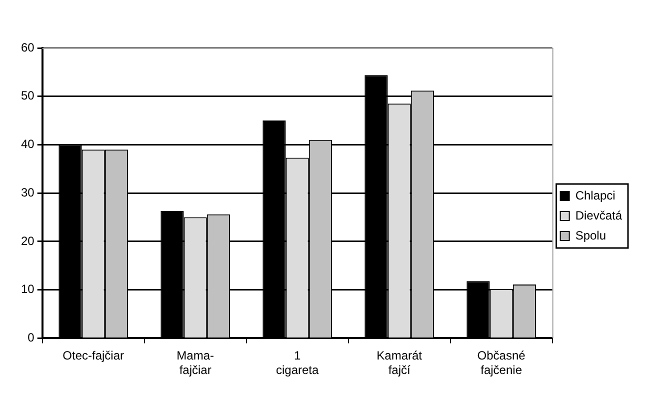  I want to click on legend-label: Spolu, so click(590, 235).